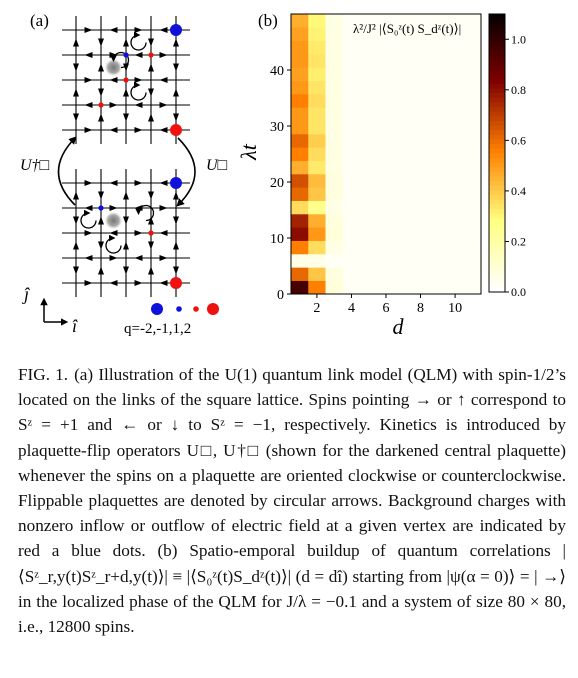 The width and height of the screenshot is (578, 678). What do you see at coordinates (101, 105) in the screenshot?
I see `charge-small` at bounding box center [101, 105].